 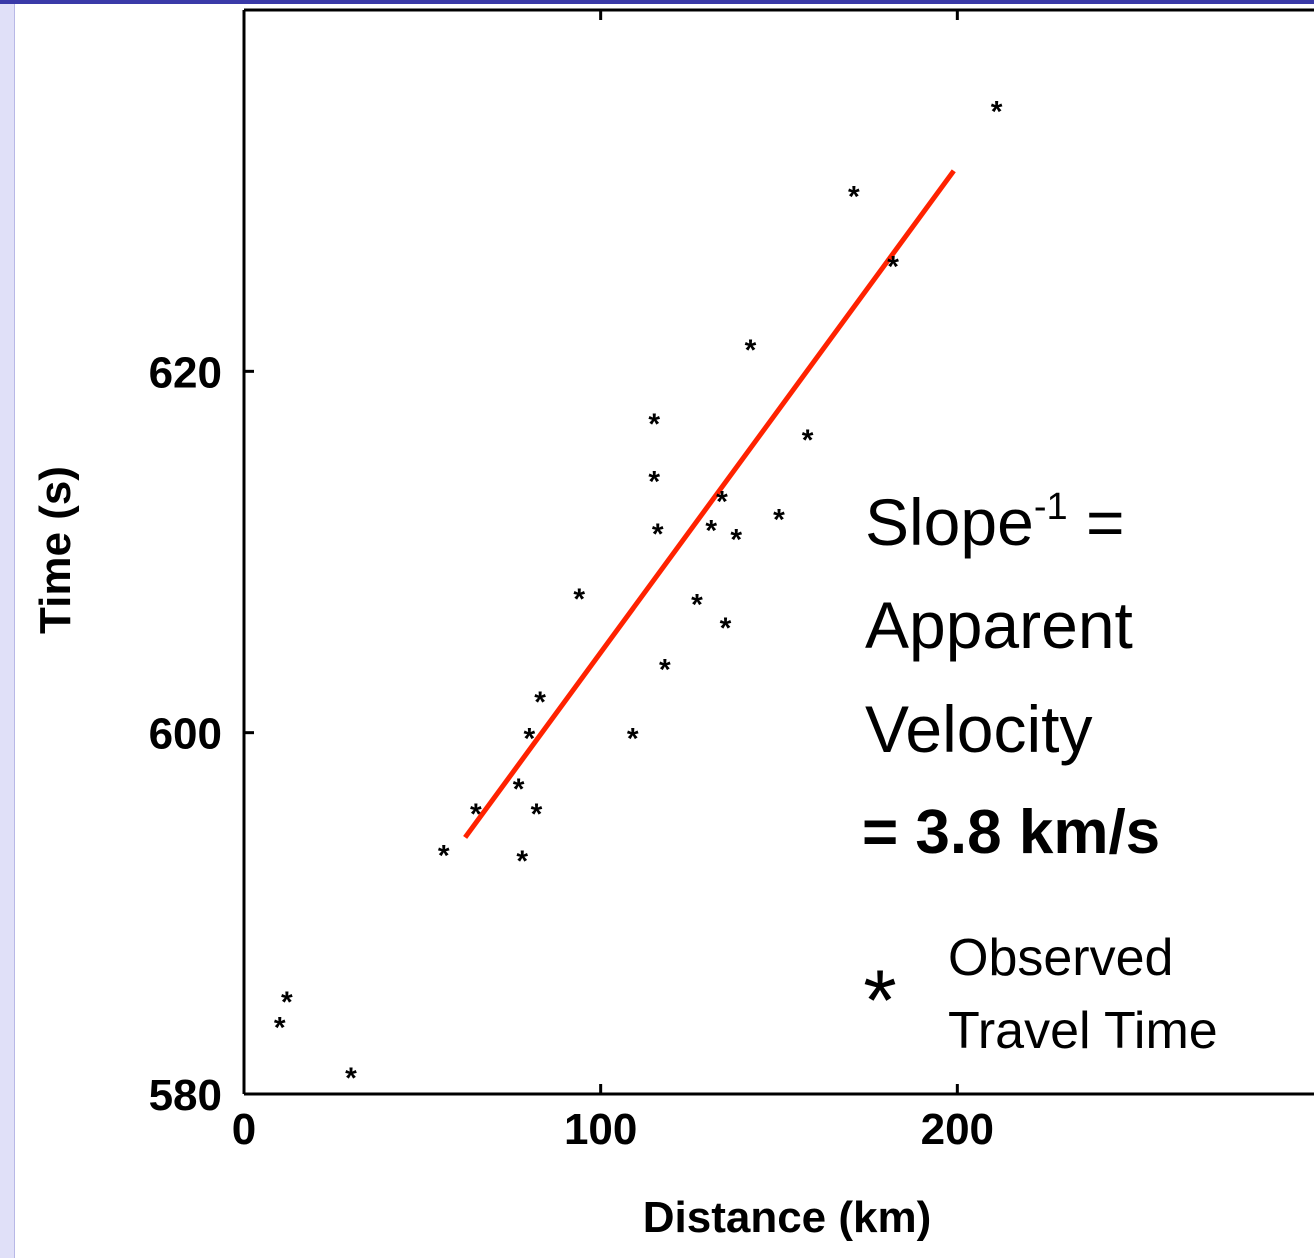 I want to click on x-tick-label: 100, so click(x=600, y=1129).